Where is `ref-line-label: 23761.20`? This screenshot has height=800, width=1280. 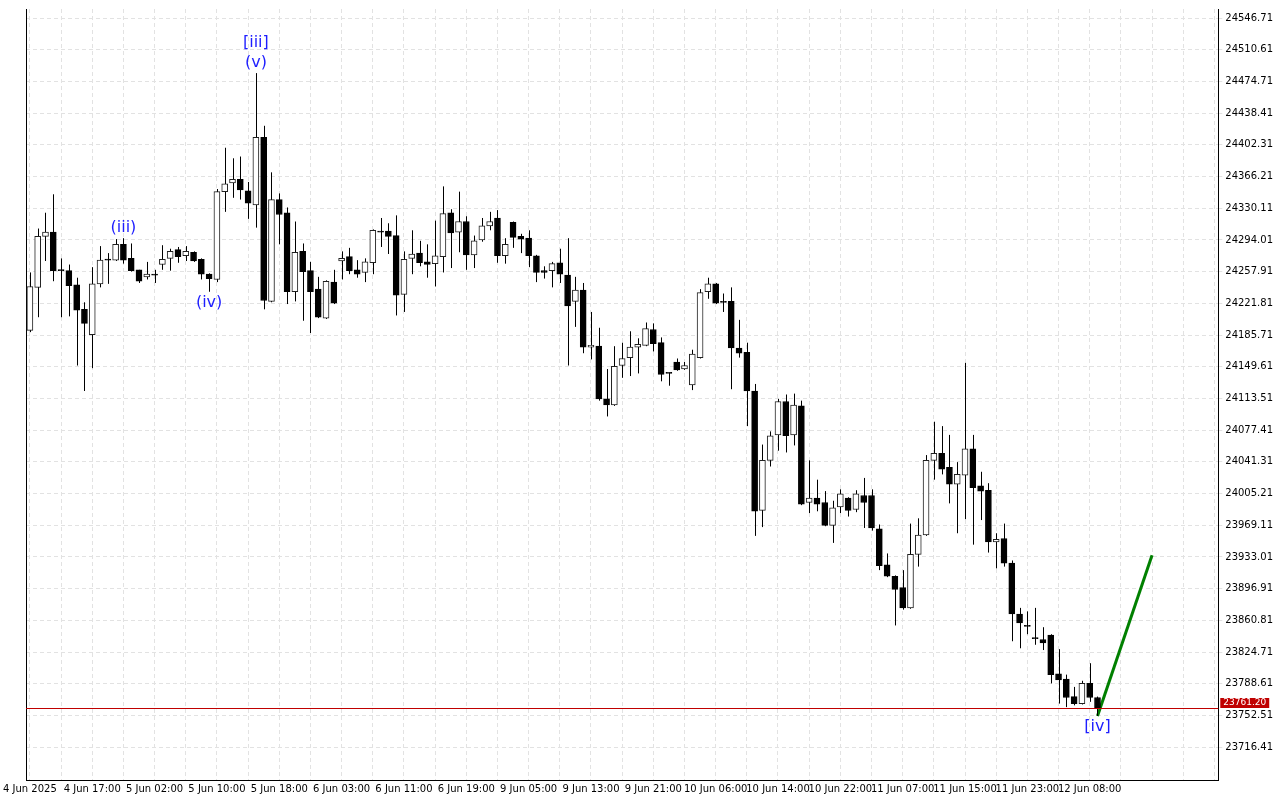
ref-line-label: 23761.20 is located at coordinates (1245, 702).